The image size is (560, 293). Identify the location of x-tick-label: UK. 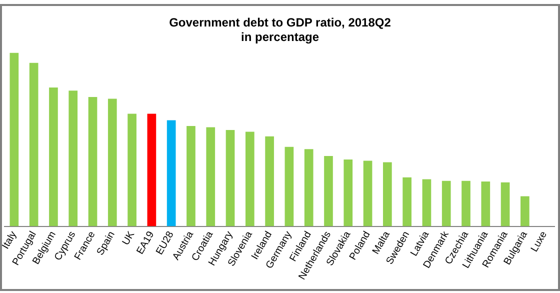
(129, 238).